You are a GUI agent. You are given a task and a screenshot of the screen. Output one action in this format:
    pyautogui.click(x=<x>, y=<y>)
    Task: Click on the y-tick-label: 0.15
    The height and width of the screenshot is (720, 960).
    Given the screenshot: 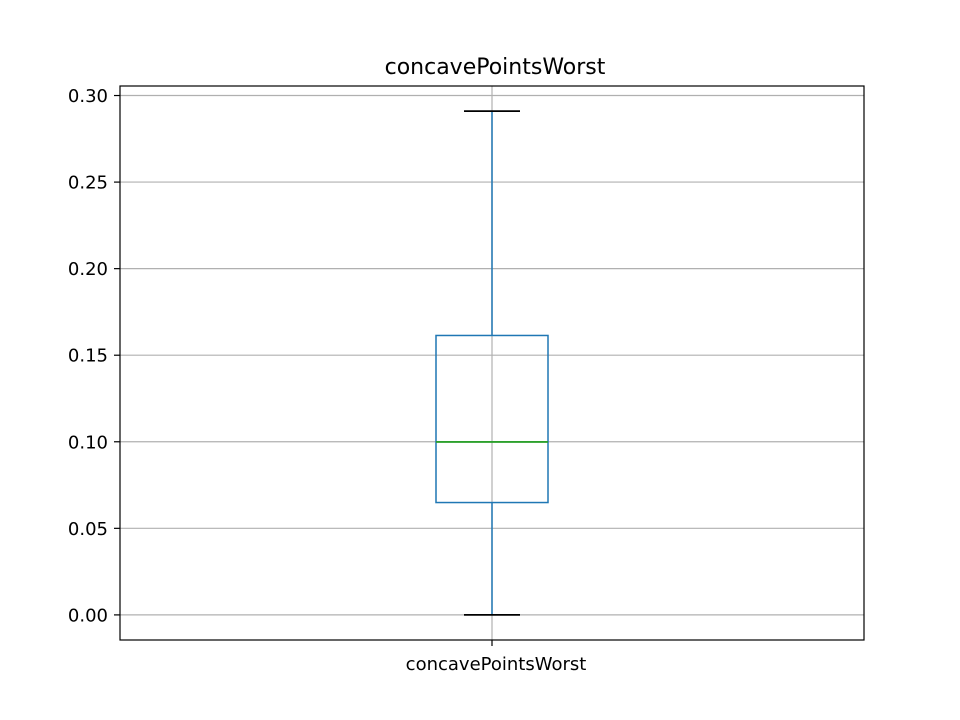 What is the action you would take?
    pyautogui.click(x=88, y=356)
    